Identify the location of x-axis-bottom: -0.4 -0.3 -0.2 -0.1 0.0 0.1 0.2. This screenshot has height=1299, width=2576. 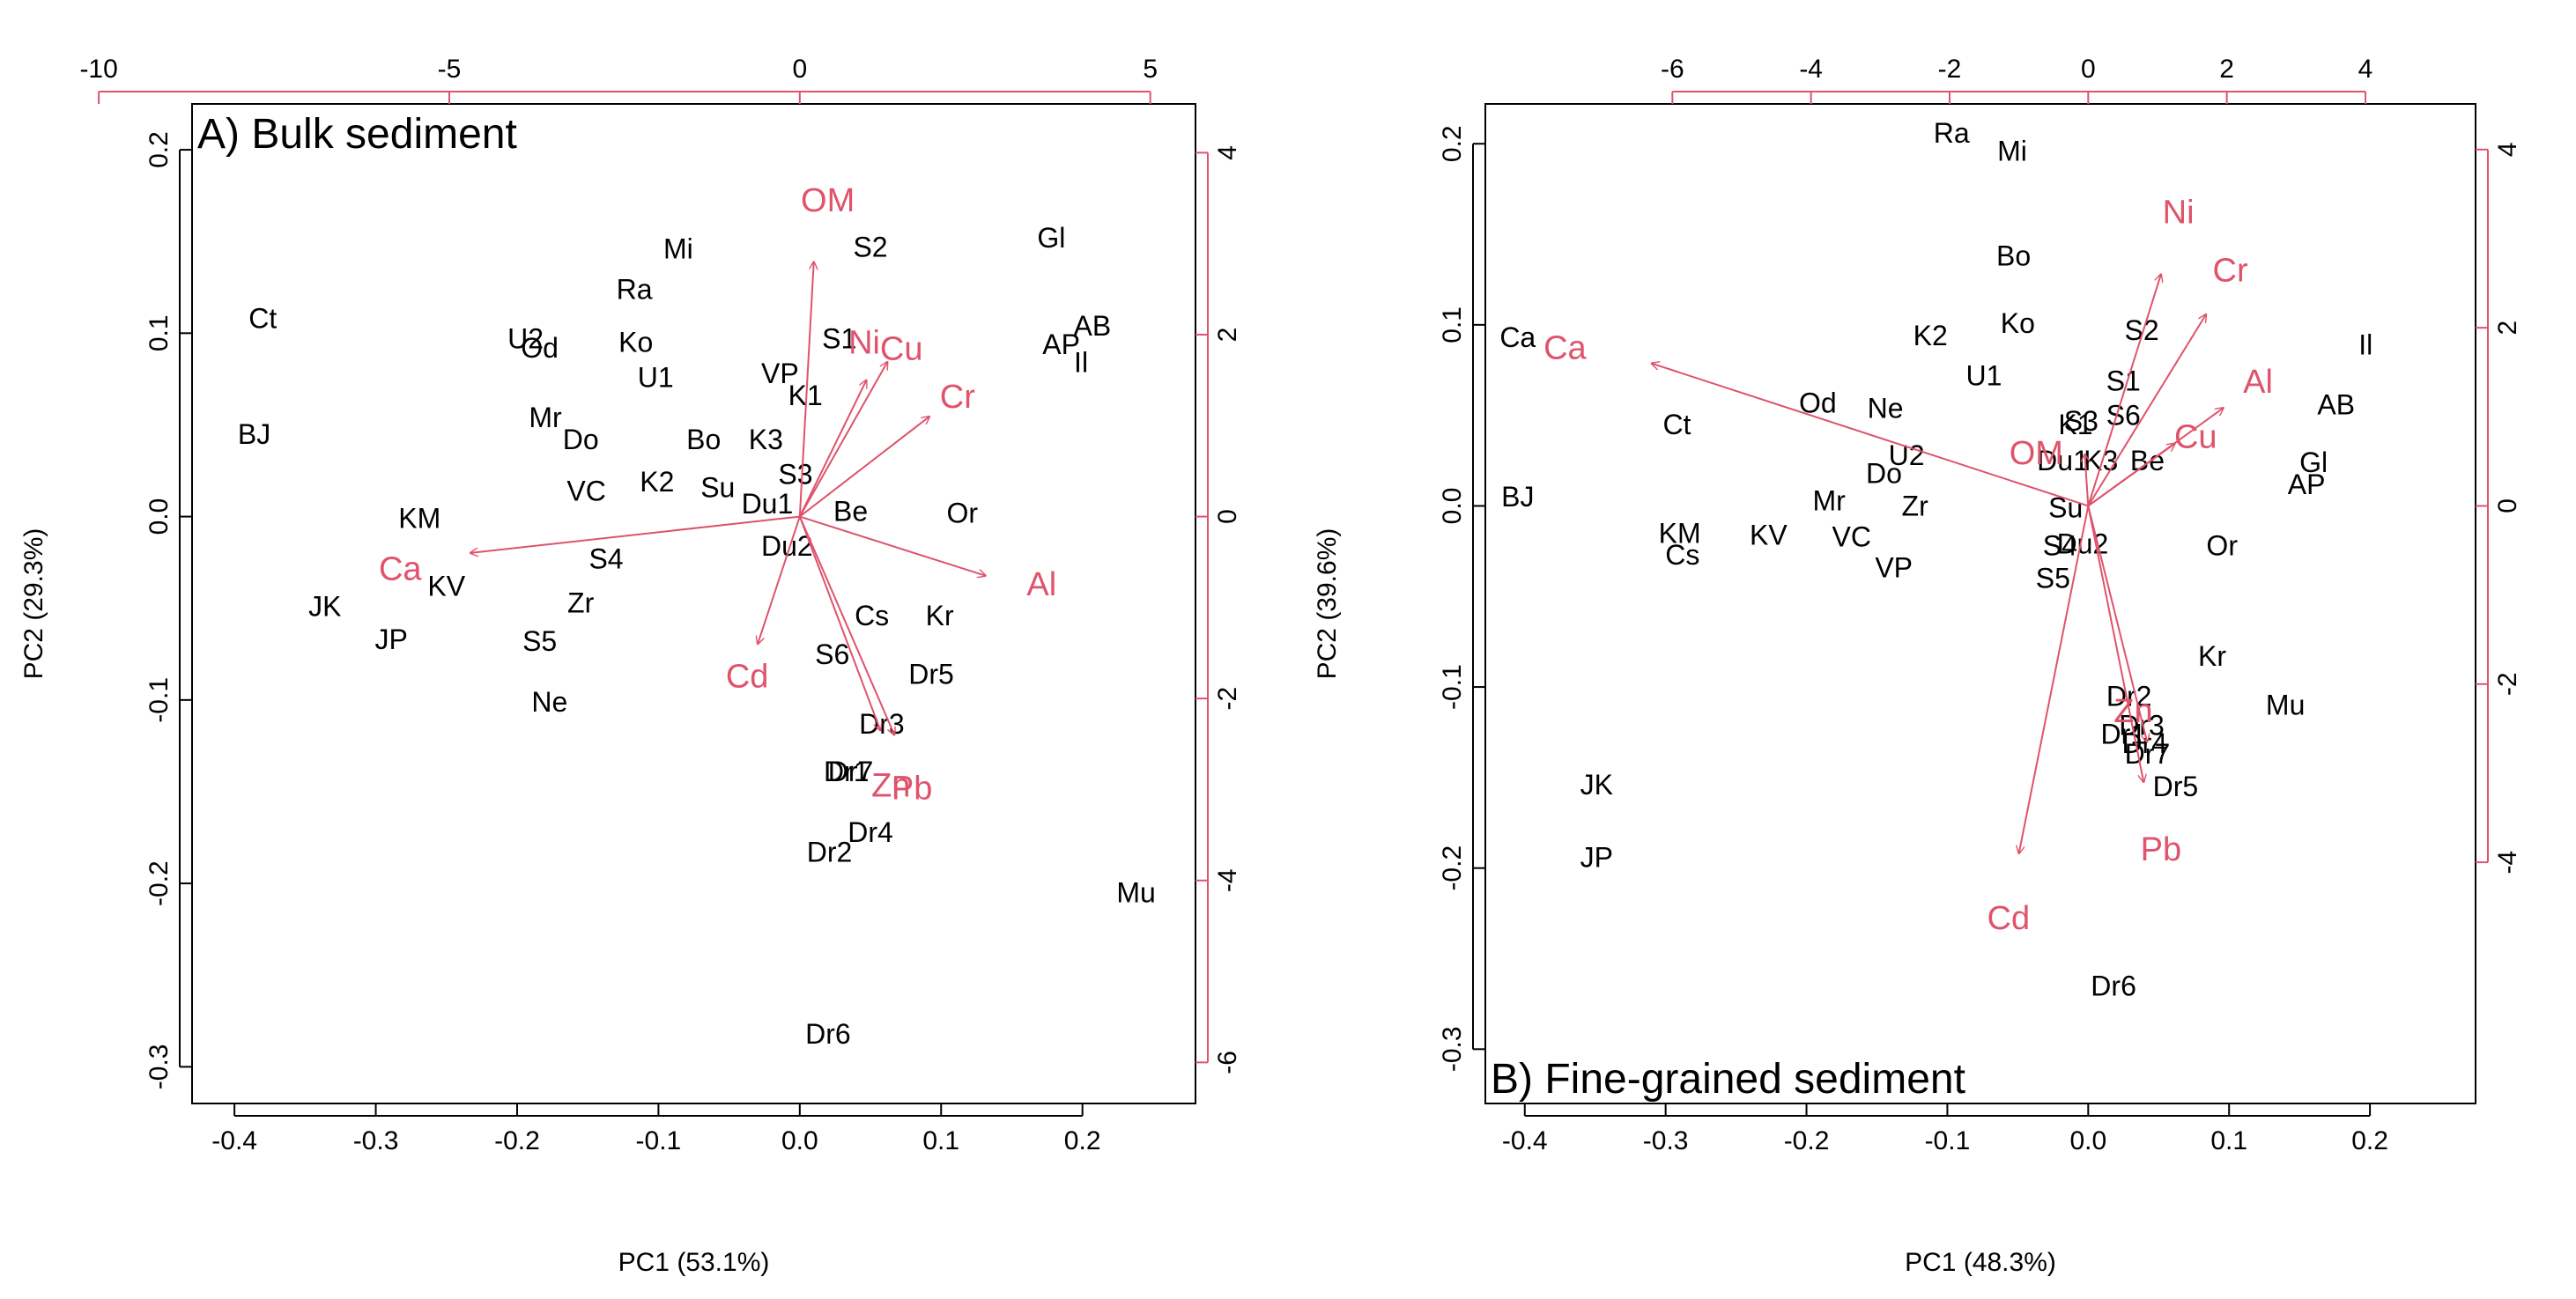
(1945, 1129).